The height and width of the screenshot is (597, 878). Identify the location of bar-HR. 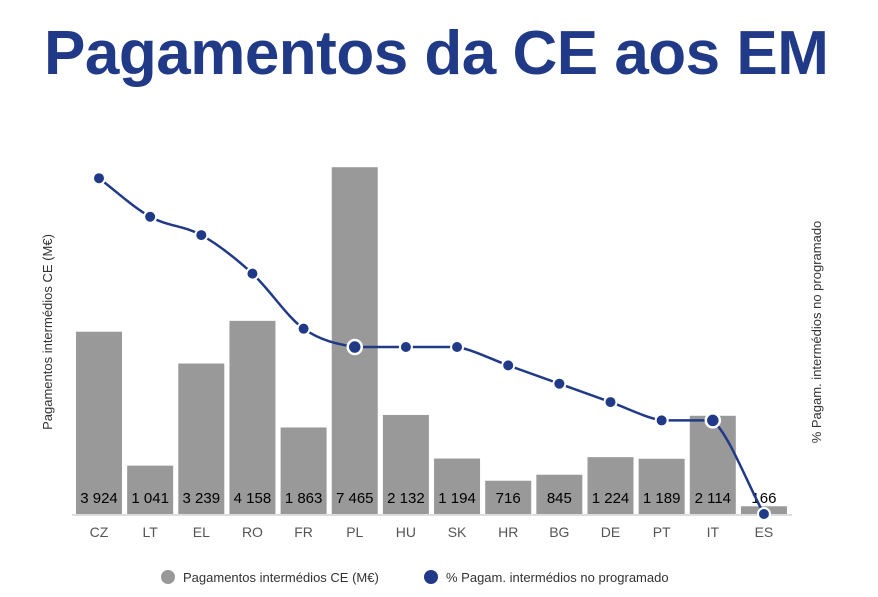
(508, 497).